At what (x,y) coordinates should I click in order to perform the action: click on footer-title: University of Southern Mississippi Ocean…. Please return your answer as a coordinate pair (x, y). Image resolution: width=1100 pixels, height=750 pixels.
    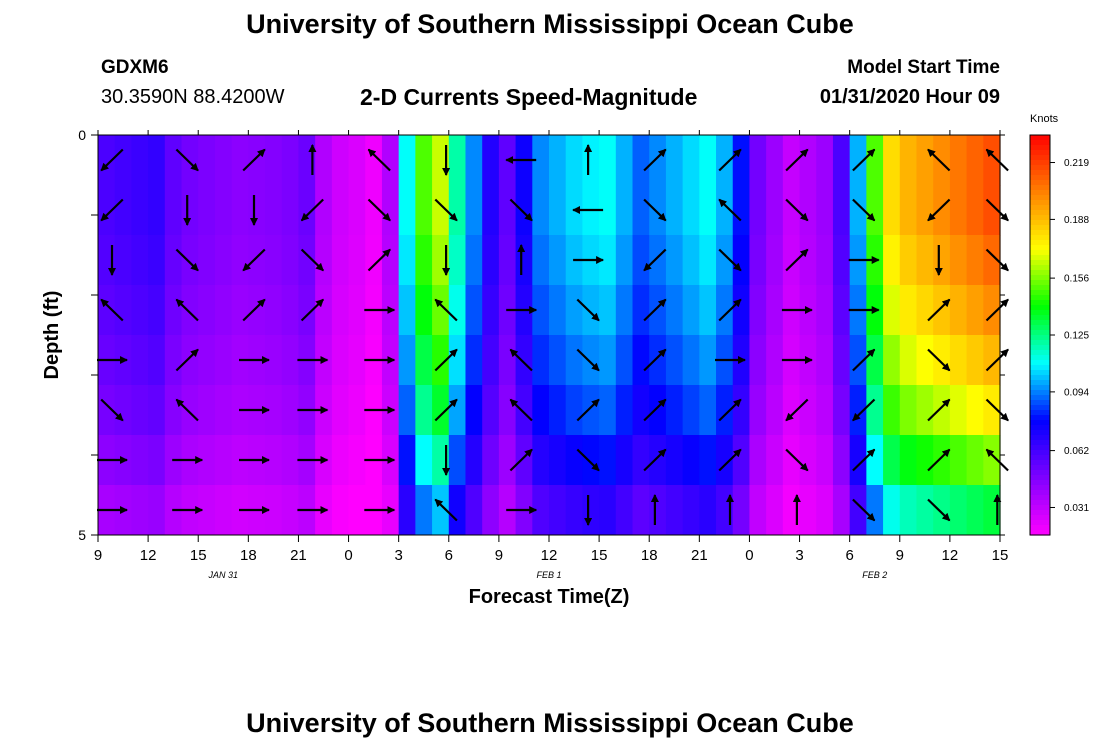
    Looking at the image, I should click on (550, 723).